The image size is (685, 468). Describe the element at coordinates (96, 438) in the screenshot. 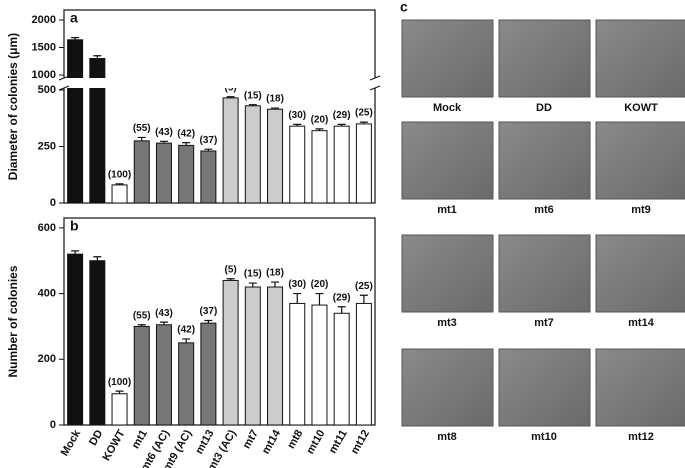

I see `x-tick-label: DD` at that location.